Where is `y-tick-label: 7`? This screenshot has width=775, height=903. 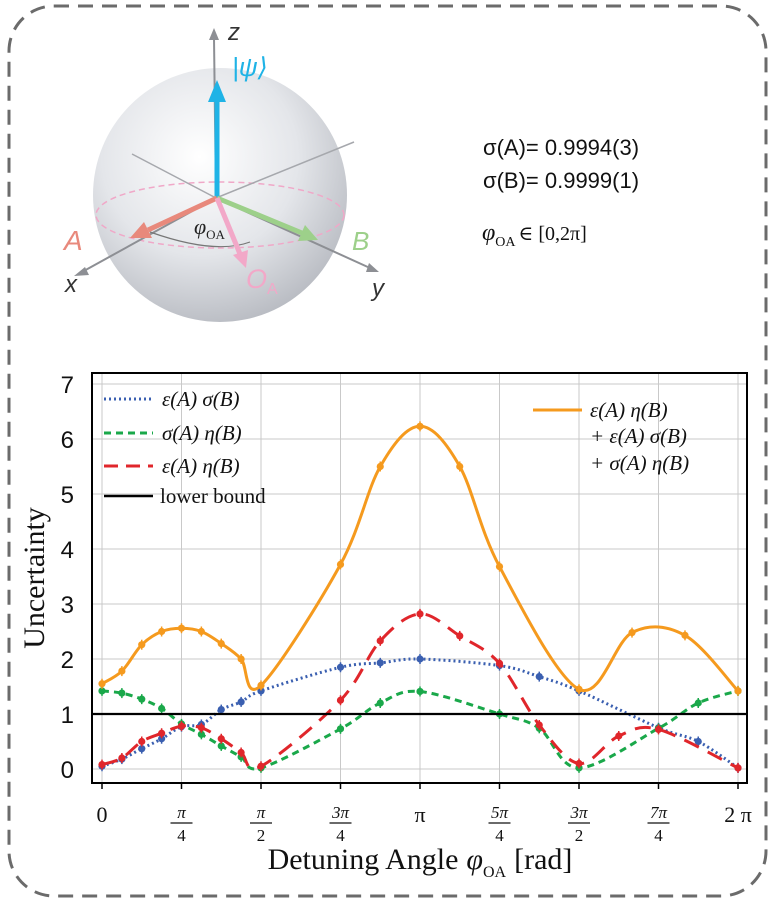
y-tick-label: 7 is located at coordinates (67, 385).